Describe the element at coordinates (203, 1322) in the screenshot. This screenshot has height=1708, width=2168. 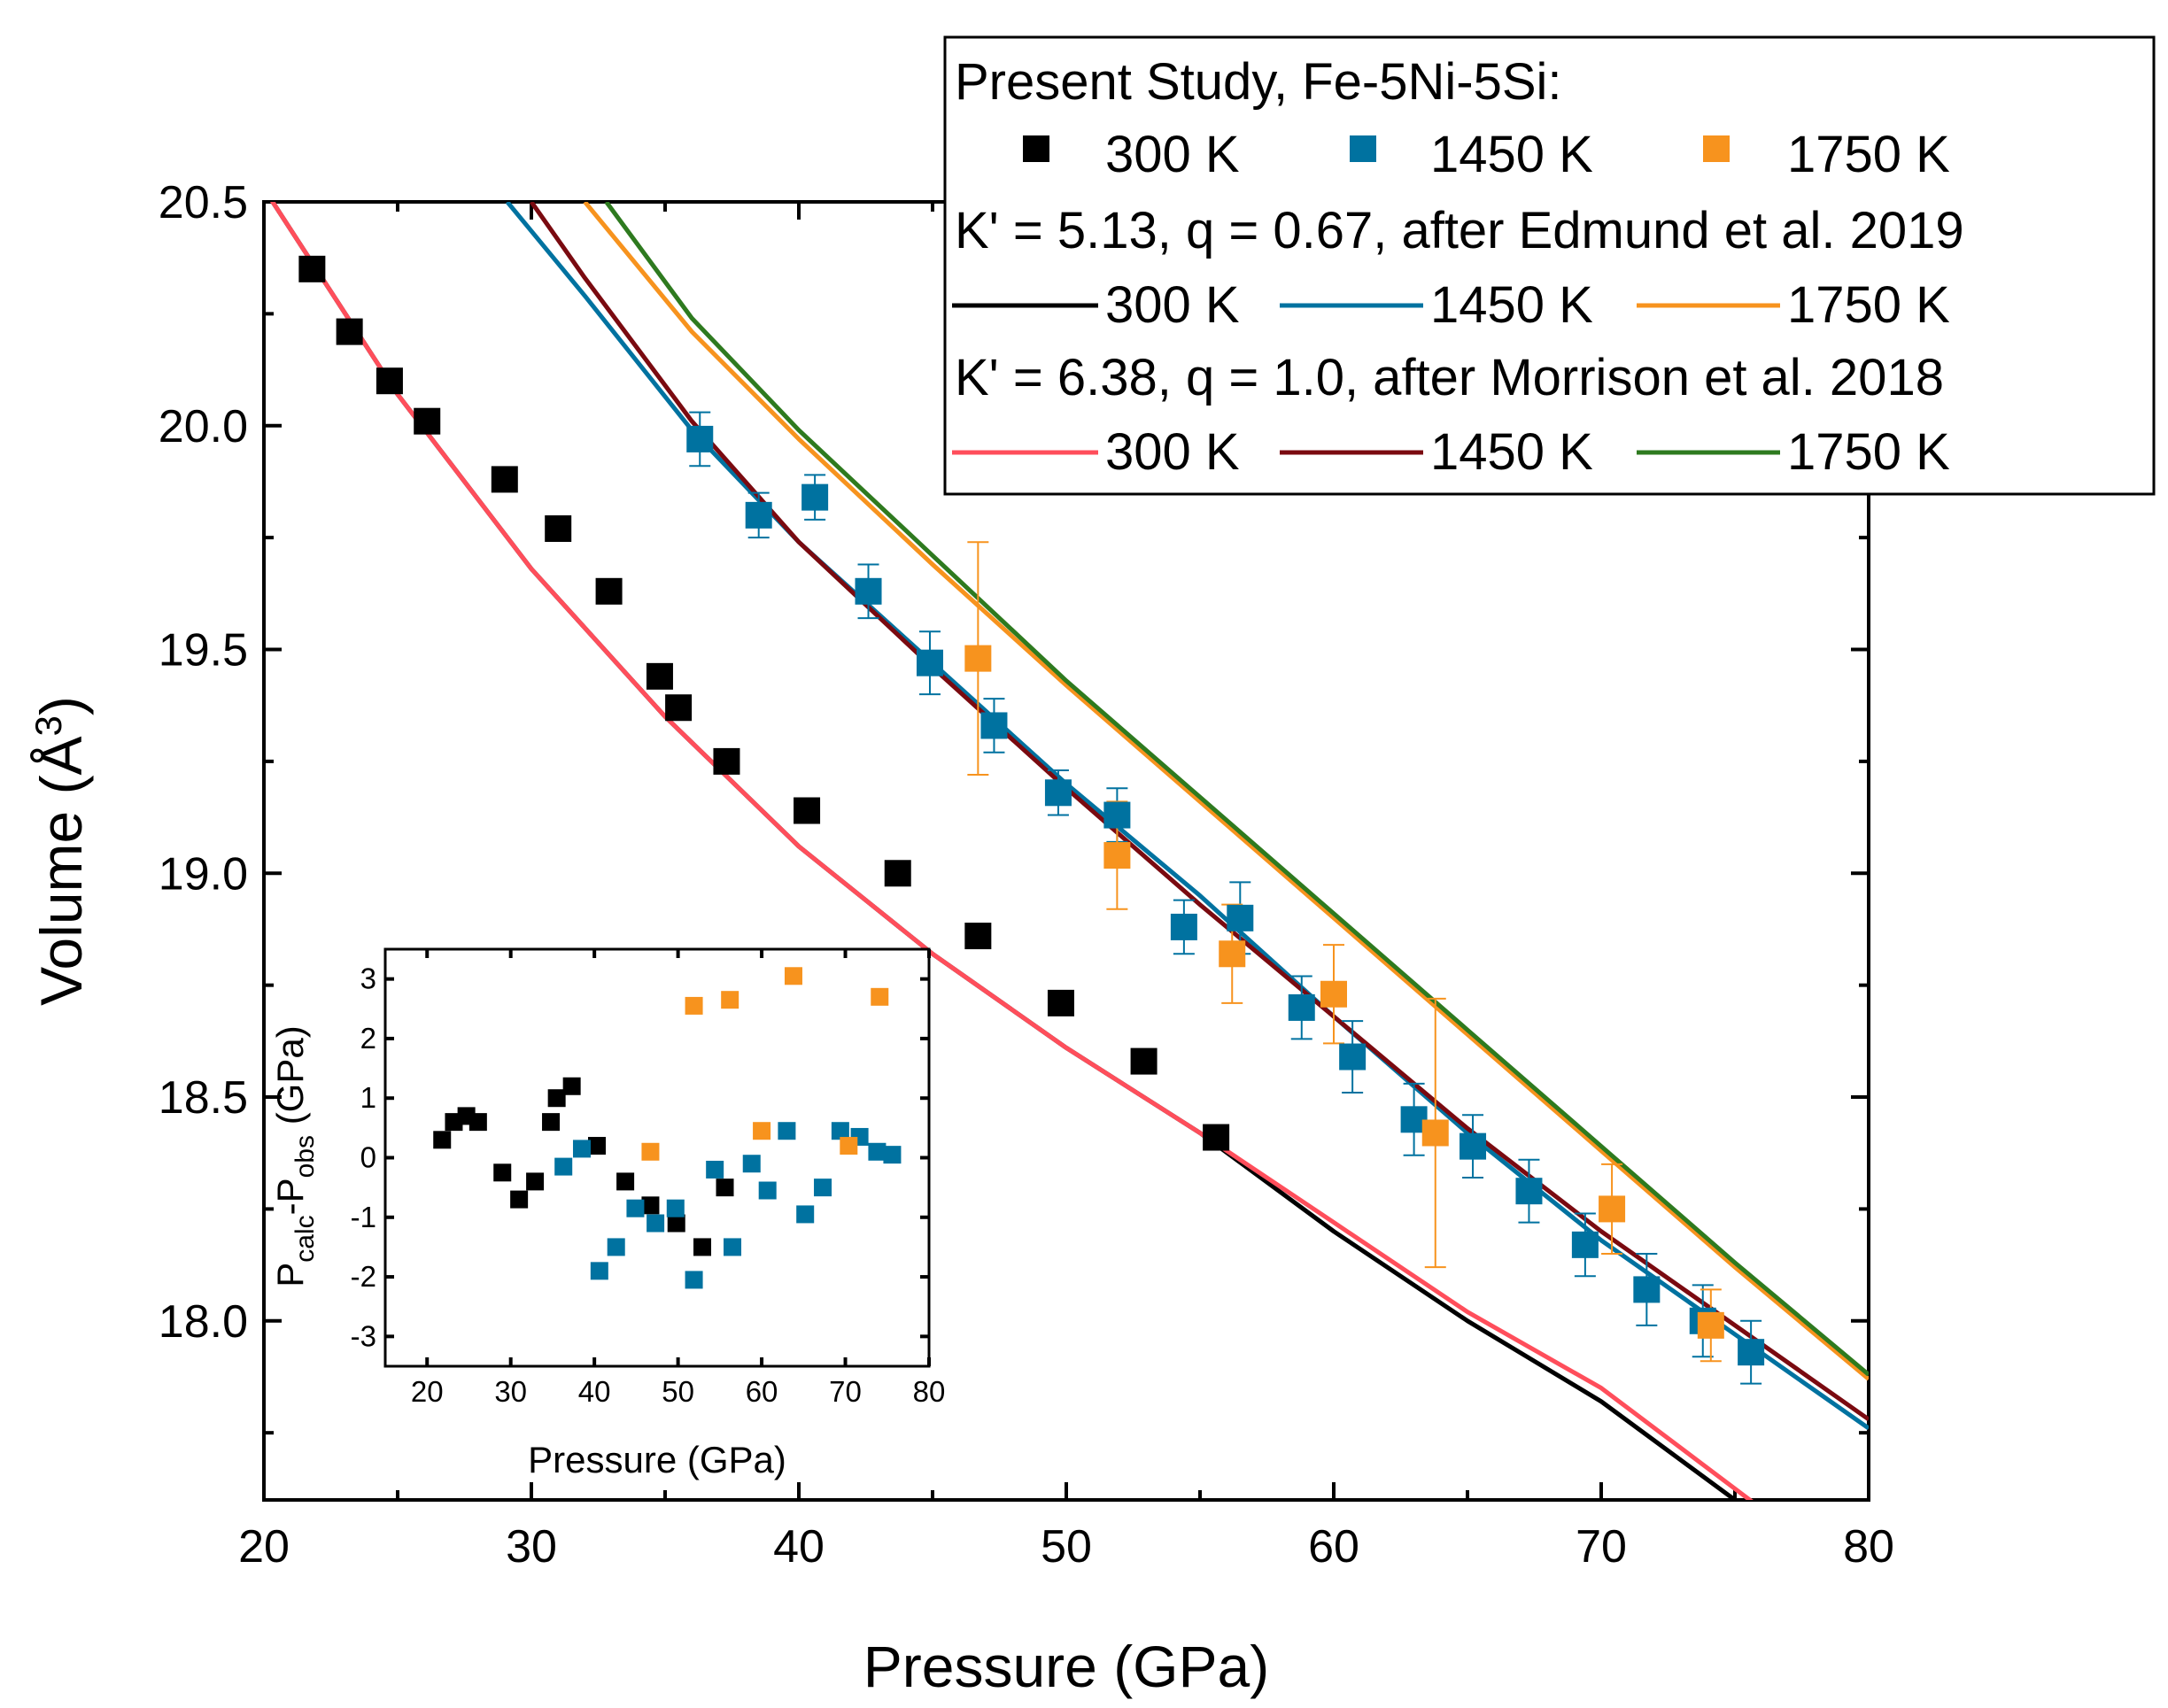
I see `y-tick-label: 18.0` at that location.